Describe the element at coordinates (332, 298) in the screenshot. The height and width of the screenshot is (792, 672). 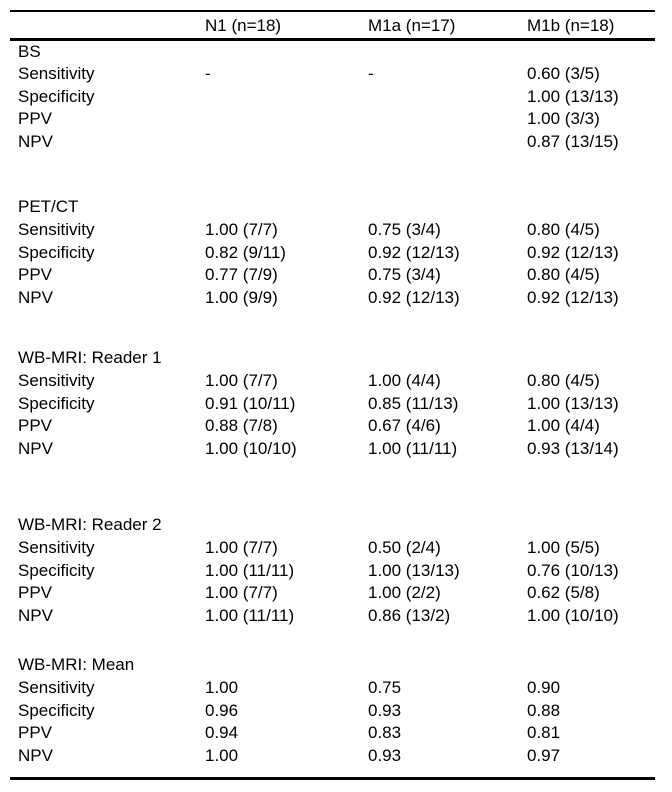
I see `table-row: NPV 1.00 (9/9) 0.92 (12/13) 0.92 (12/13)` at that location.